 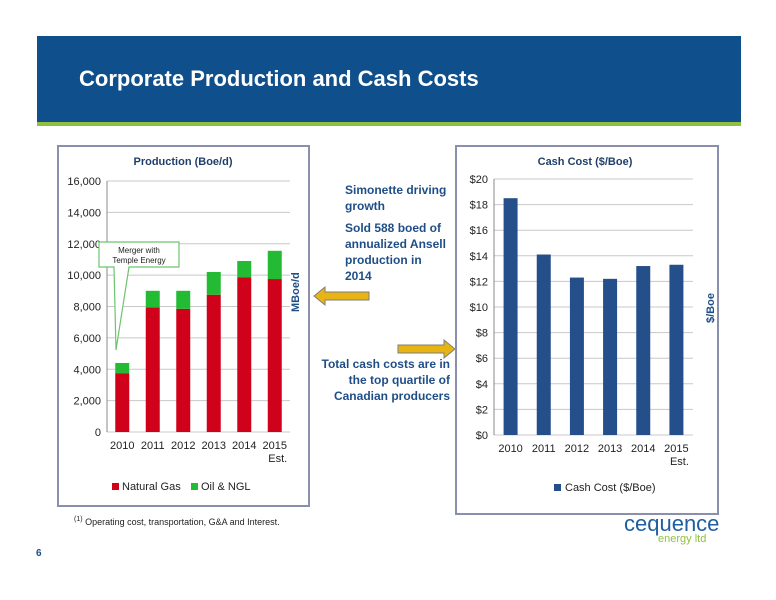 I want to click on production-legend: Natural Gas Oil & NGL, so click(x=181, y=487).